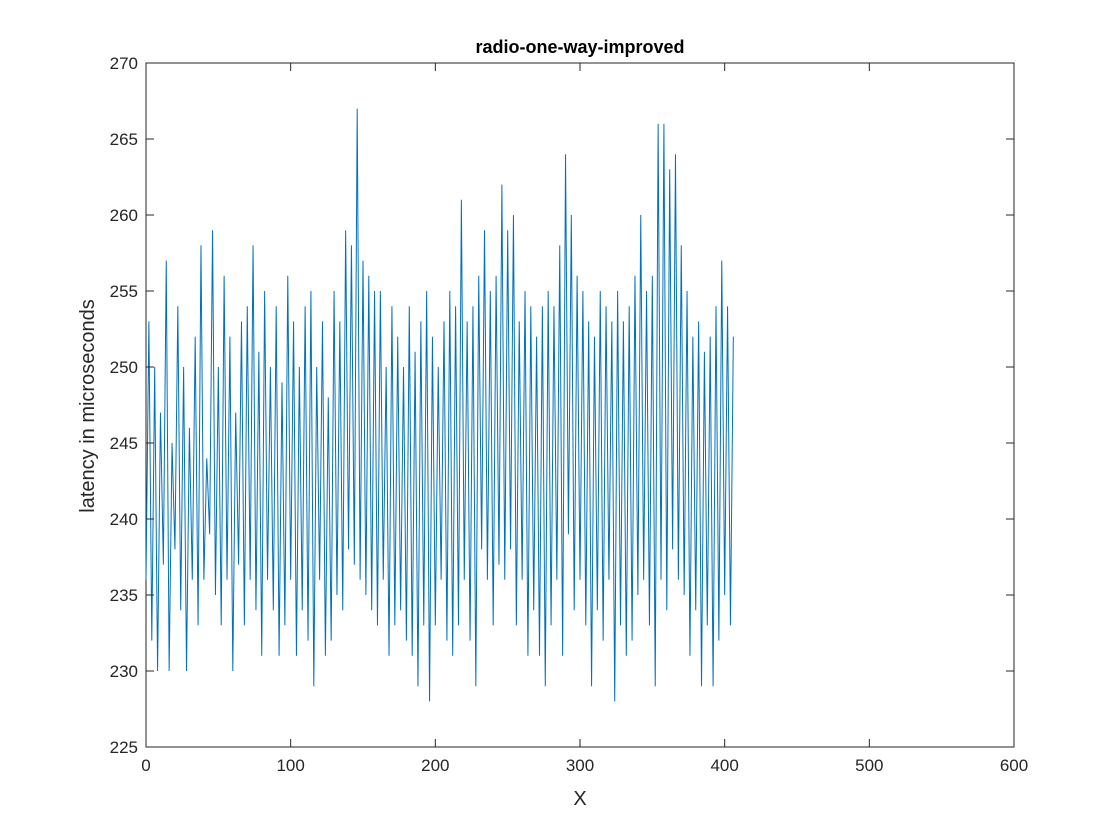 This screenshot has height=840, width=1120. Describe the element at coordinates (124, 63) in the screenshot. I see `y-tick-label: 270` at that location.